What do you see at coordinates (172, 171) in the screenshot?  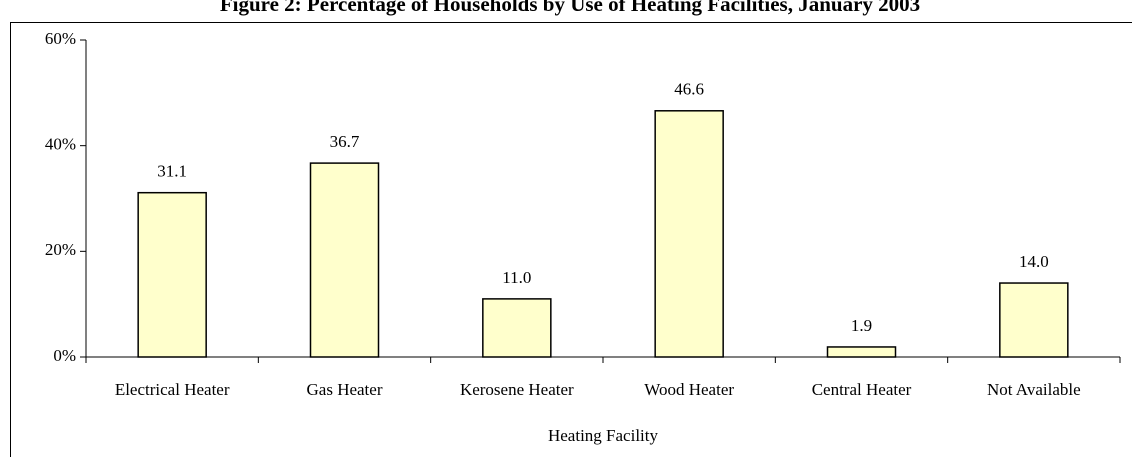 I see `value-label: 31.1` at bounding box center [172, 171].